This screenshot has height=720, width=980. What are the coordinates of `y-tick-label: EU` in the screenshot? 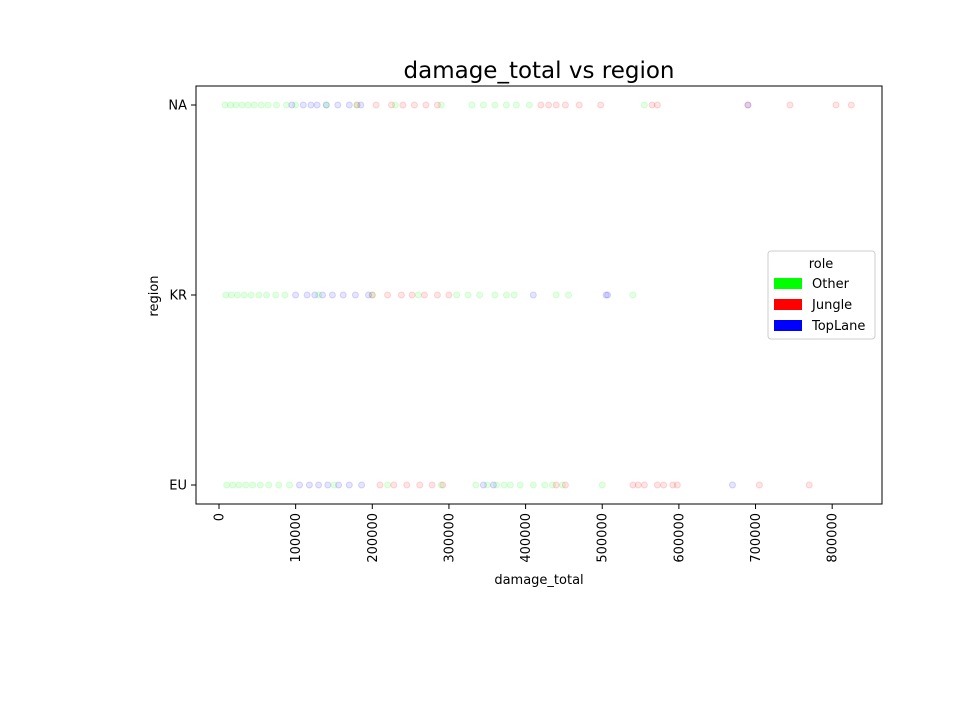 It's located at (178, 486).